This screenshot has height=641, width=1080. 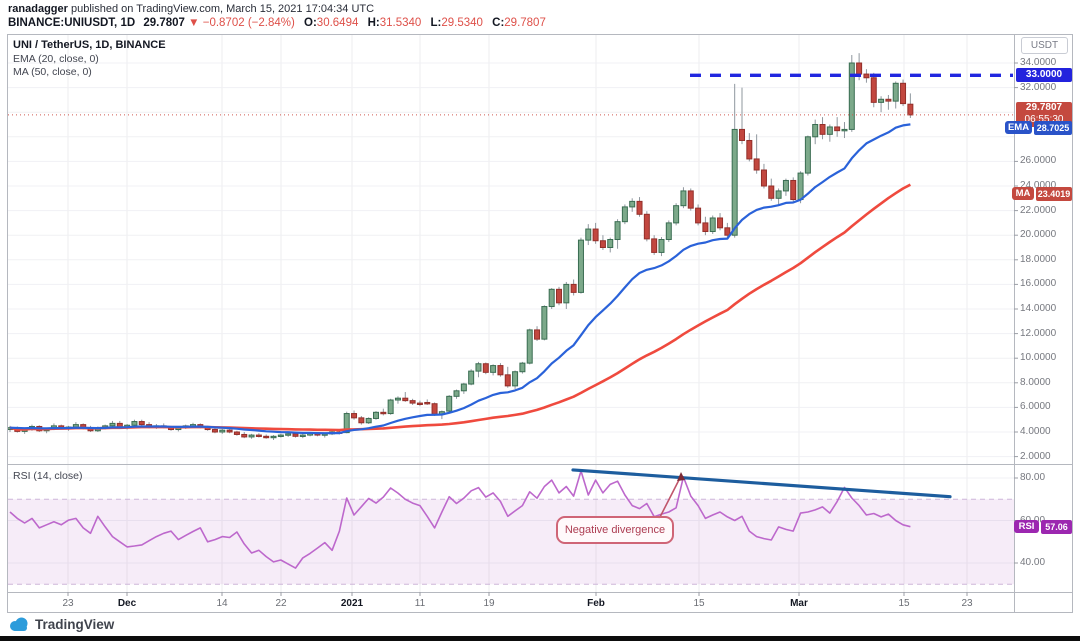 What do you see at coordinates (681, 476) in the screenshot?
I see `annotation-arrow-head` at bounding box center [681, 476].